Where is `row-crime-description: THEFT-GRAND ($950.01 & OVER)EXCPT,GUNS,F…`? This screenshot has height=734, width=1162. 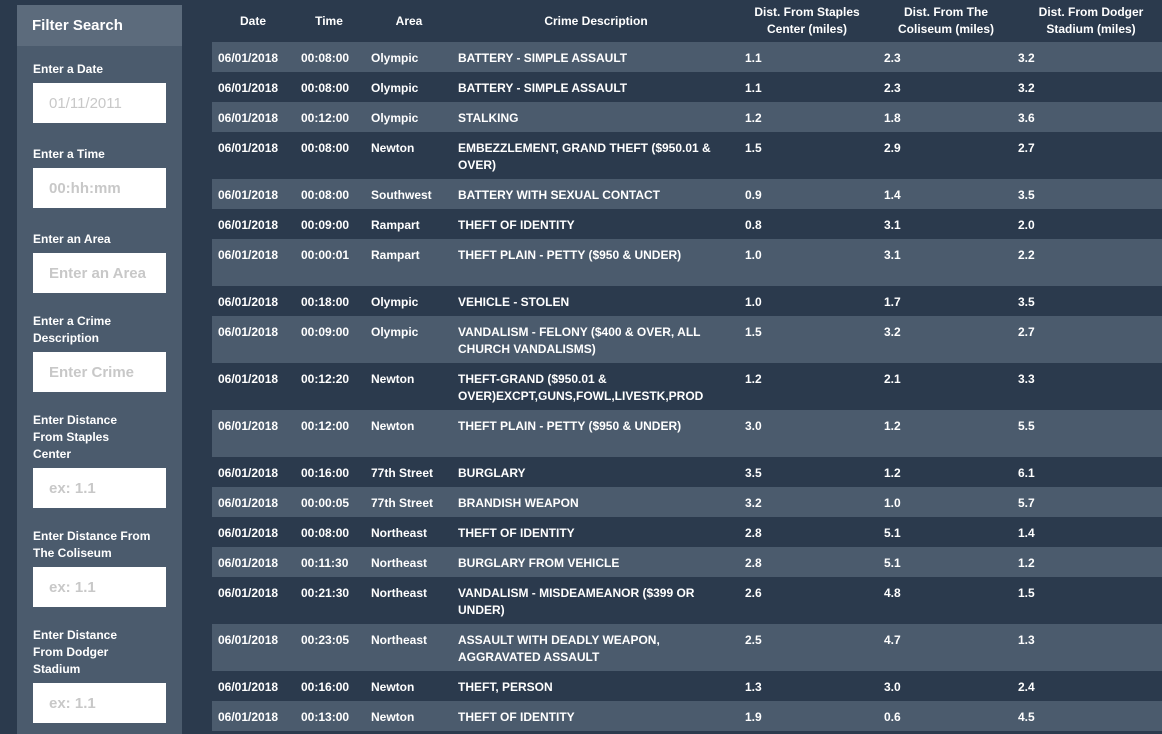 row-crime-description: THEFT-GRAND ($950.01 & OVER)EXCPT,GUNS,F… is located at coordinates (581, 387).